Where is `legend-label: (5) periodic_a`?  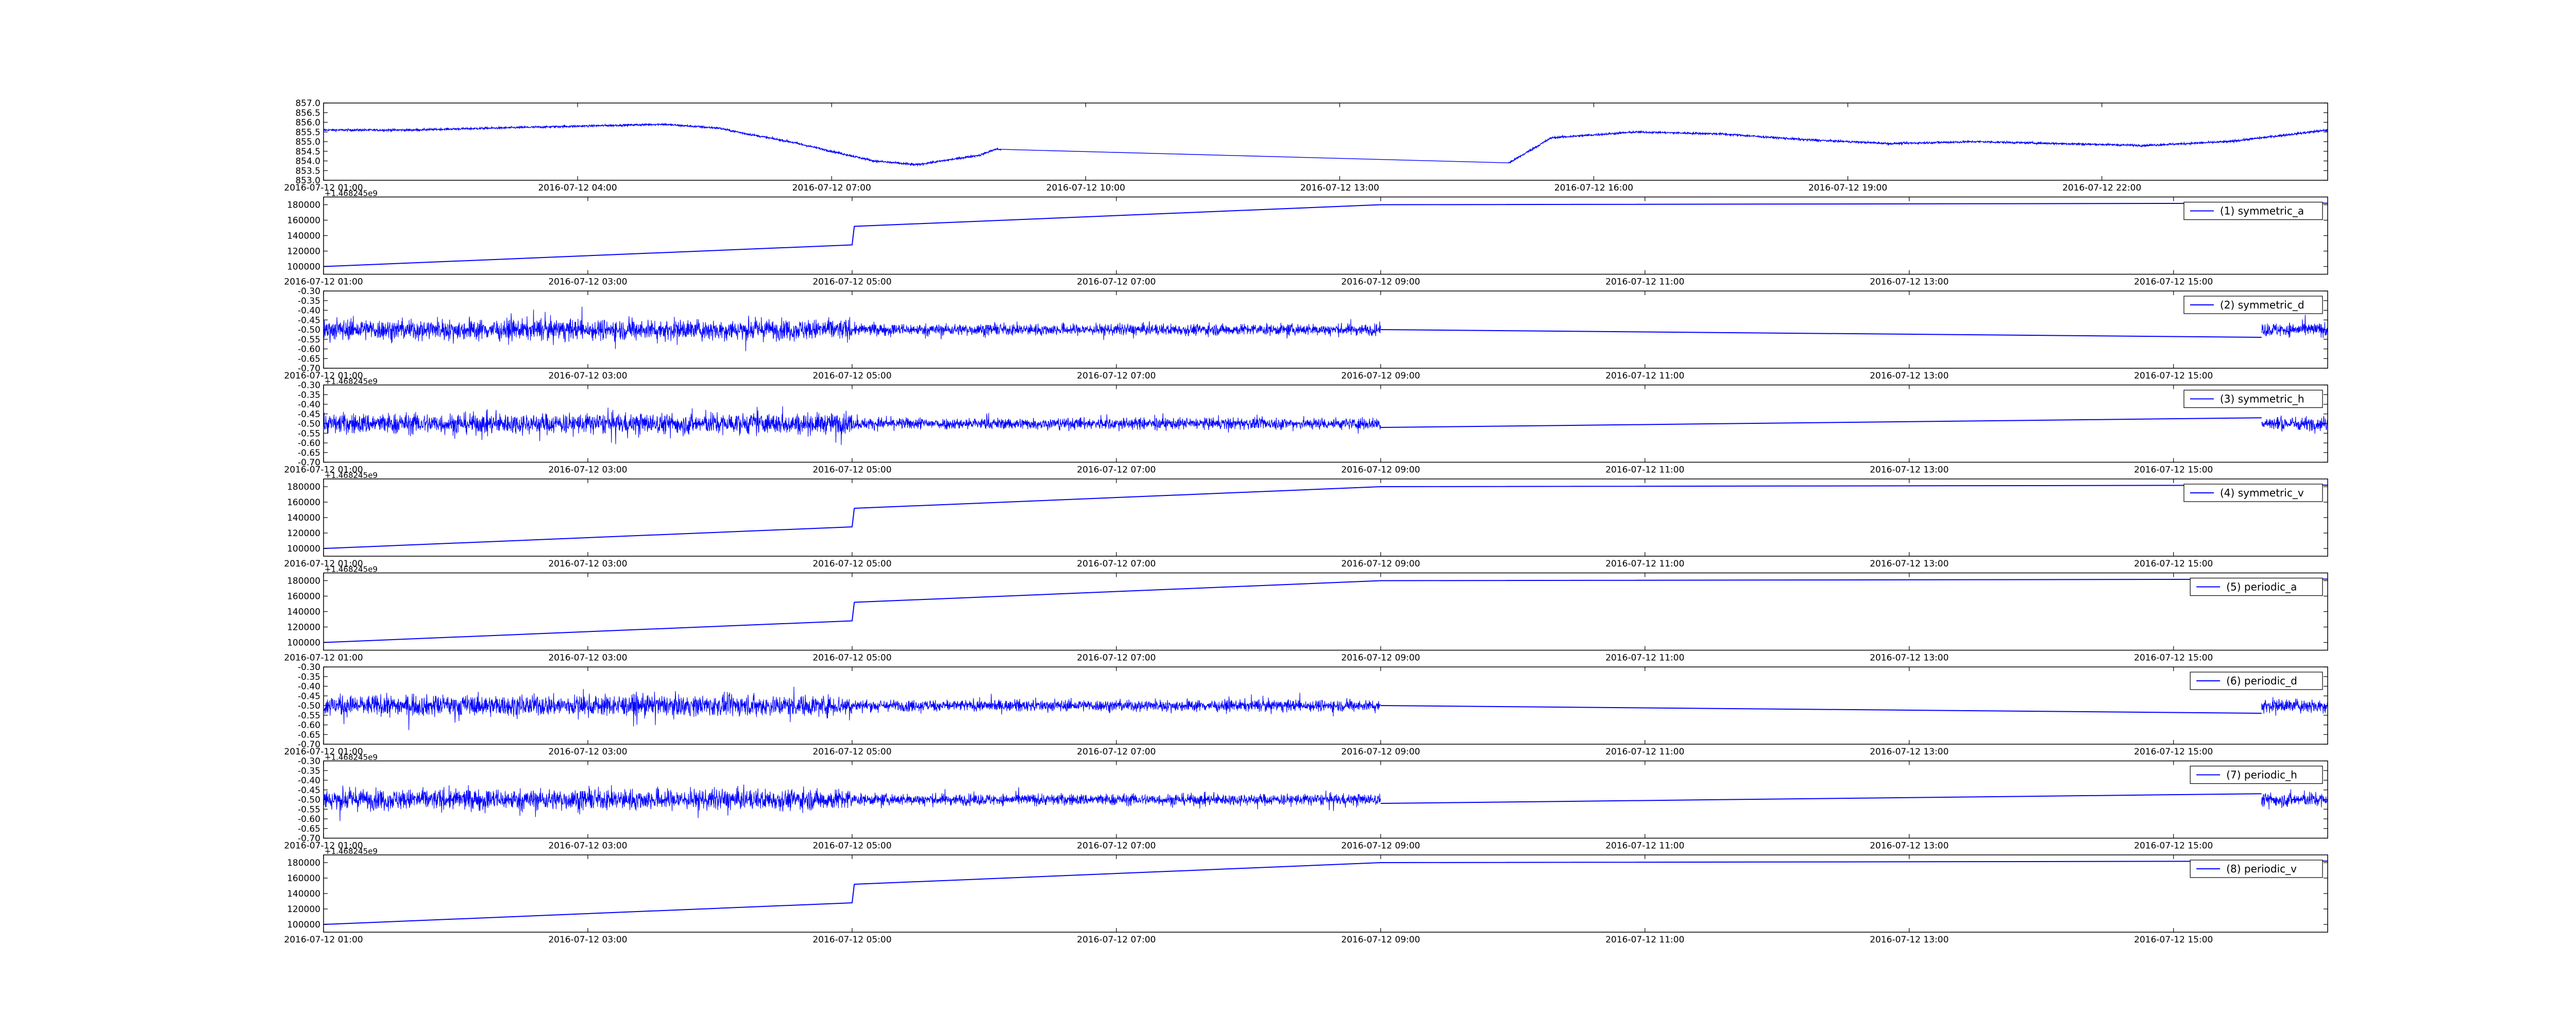
legend-label: (5) periodic_a is located at coordinates (2261, 587).